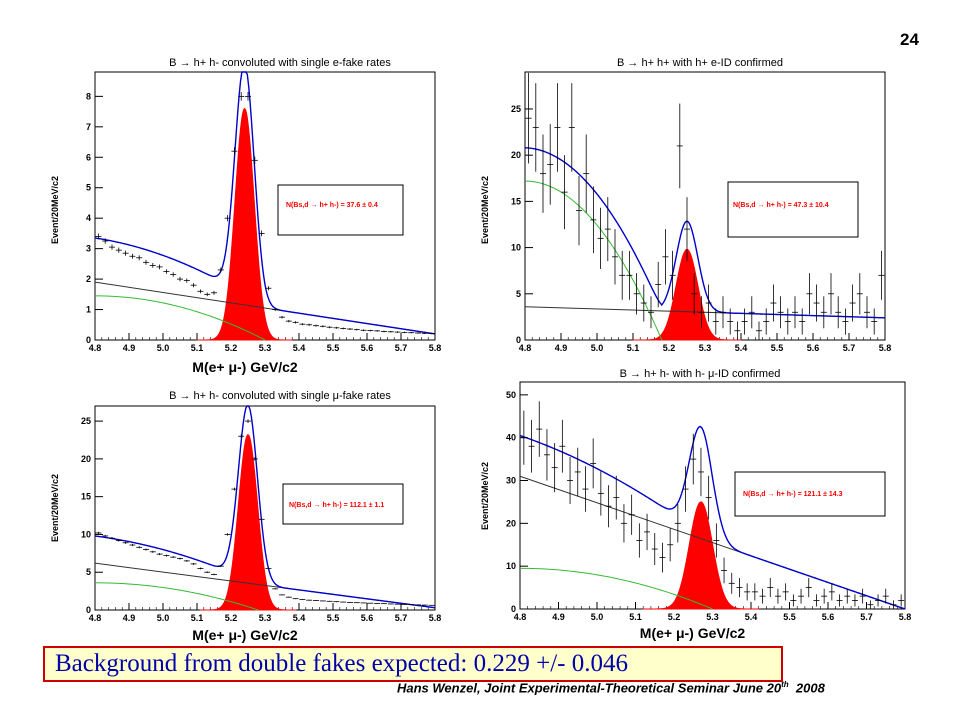 This screenshot has width=960, height=720. What do you see at coordinates (513, 609) in the screenshot?
I see `y-tick-label: 0` at bounding box center [513, 609].